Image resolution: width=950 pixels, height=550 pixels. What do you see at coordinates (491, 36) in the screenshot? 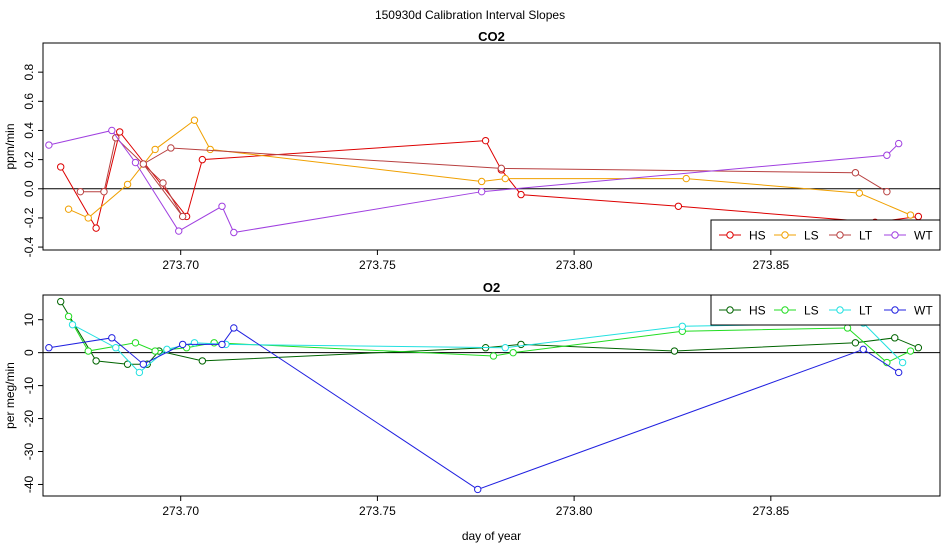
I see `panel-0-title: CO2` at bounding box center [491, 36].